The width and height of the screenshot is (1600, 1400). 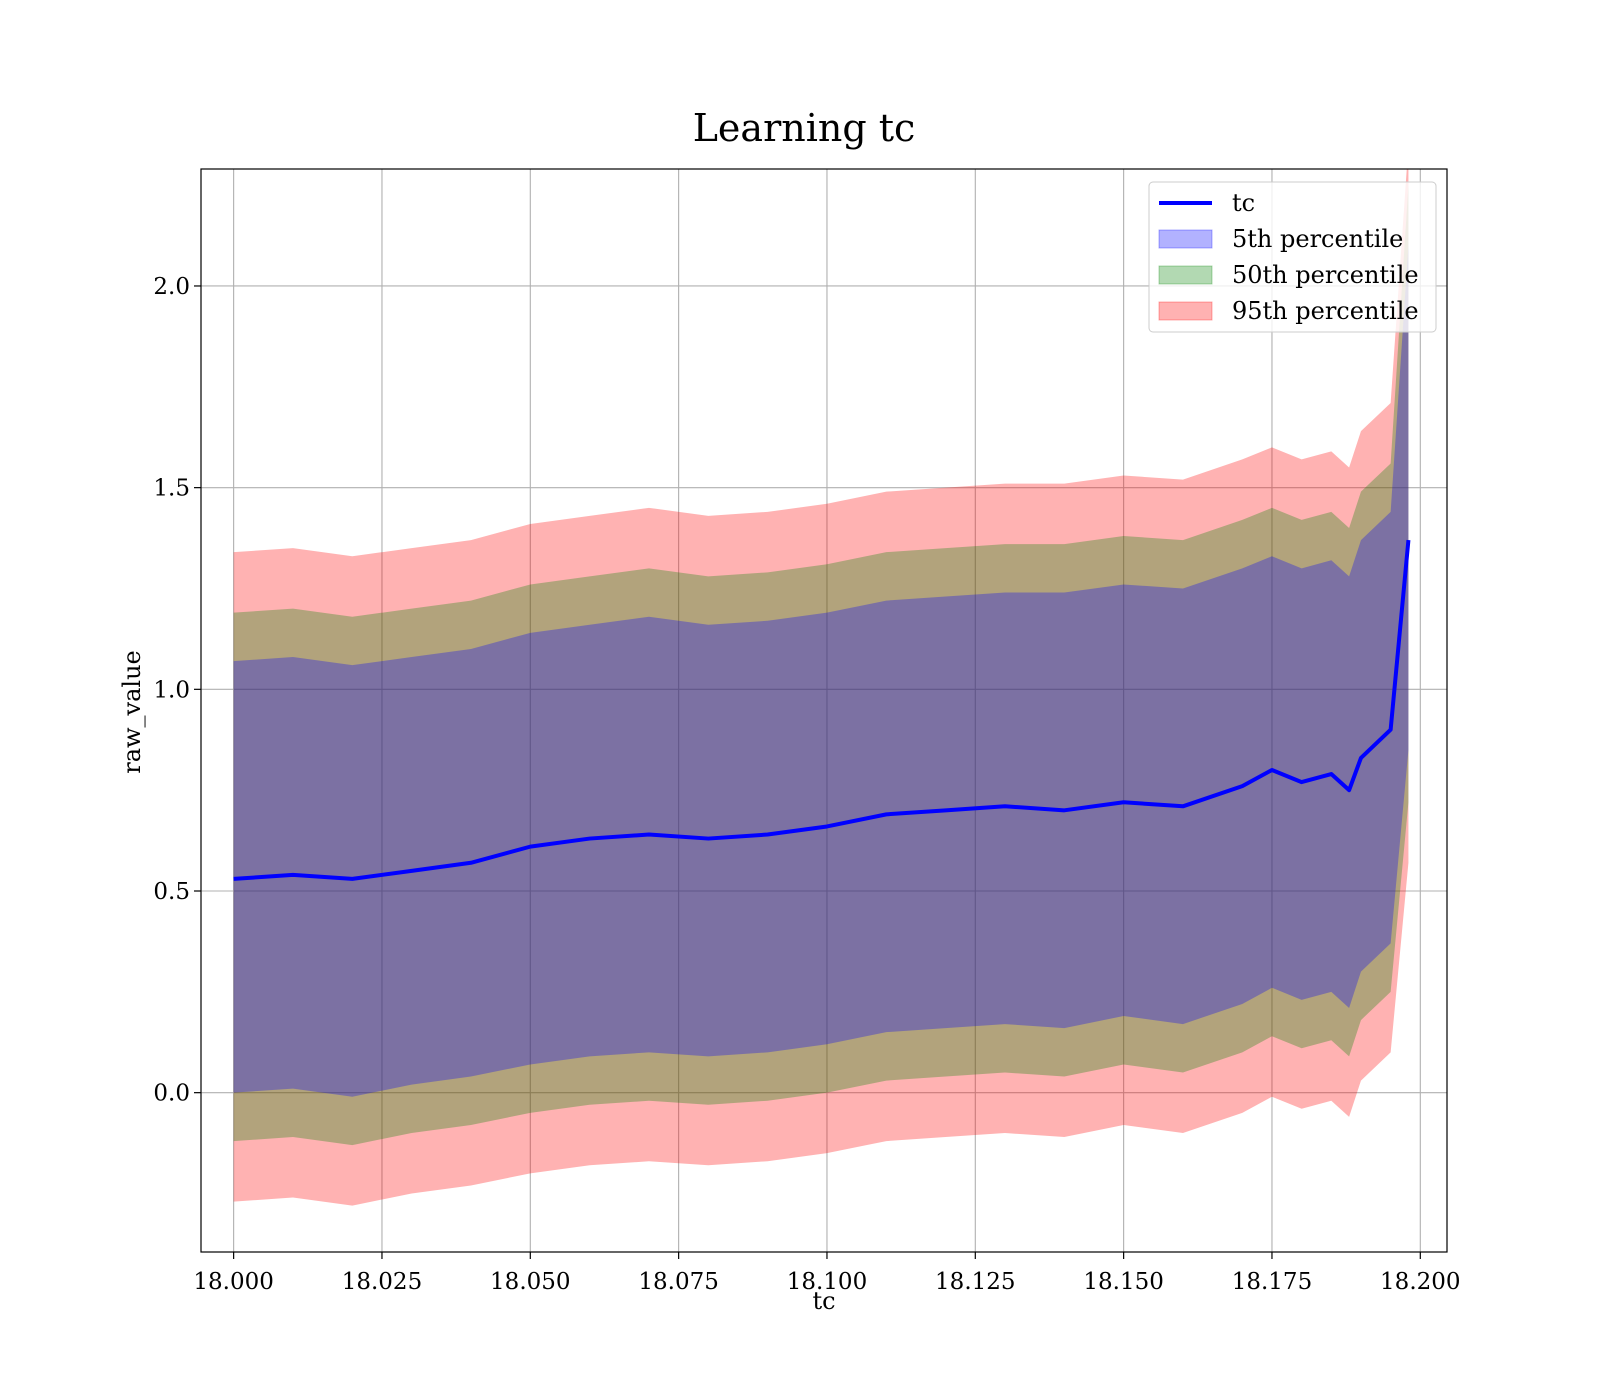 What do you see at coordinates (132, 712) in the screenshot?
I see `y-axis-label: raw_value` at bounding box center [132, 712].